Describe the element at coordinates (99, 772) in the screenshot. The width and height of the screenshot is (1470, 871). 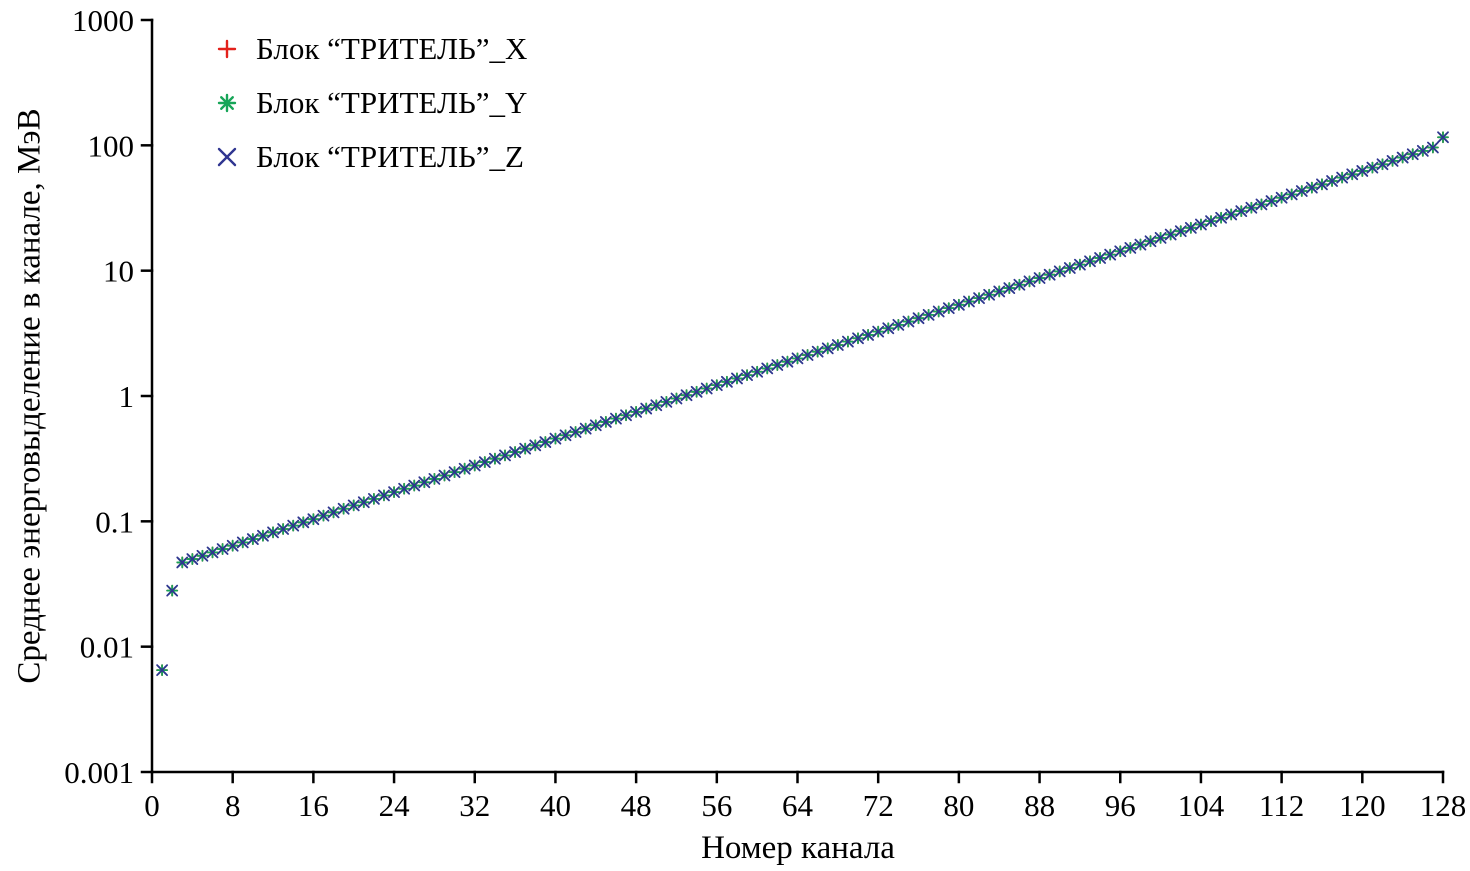
I see `y-tick-label: 0.001` at that location.